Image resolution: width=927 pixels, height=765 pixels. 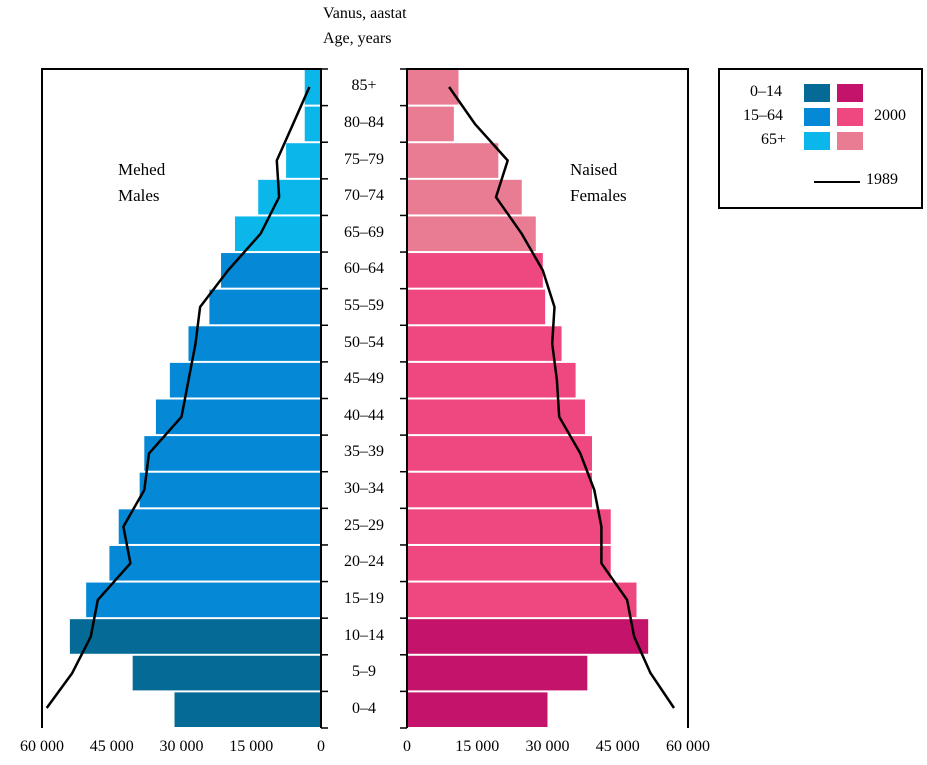 What do you see at coordinates (251, 746) in the screenshot?
I see `male-x-tick-label: 15 000` at bounding box center [251, 746].